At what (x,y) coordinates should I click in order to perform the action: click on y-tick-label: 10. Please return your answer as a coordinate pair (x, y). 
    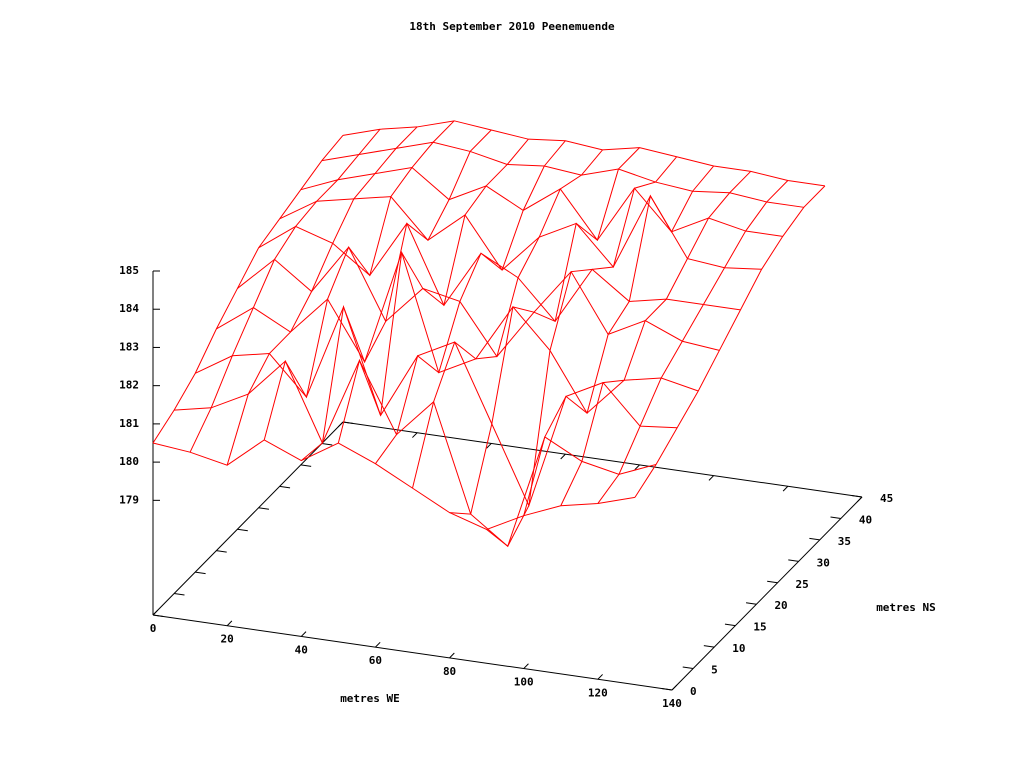
    Looking at the image, I should click on (738, 648).